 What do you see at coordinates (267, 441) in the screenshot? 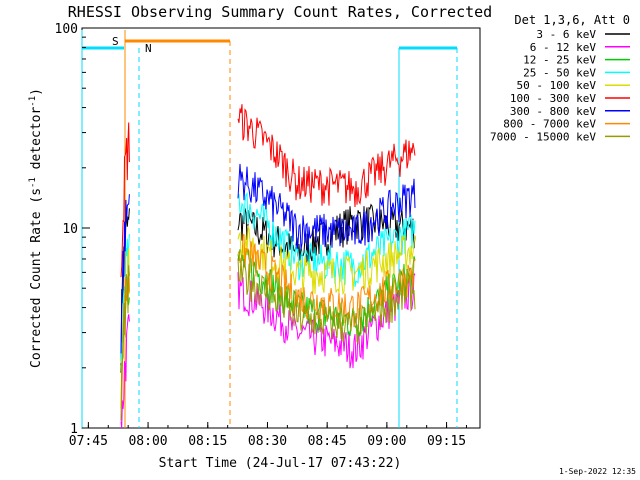
I see `x-tick-label: 08:30` at bounding box center [267, 441].